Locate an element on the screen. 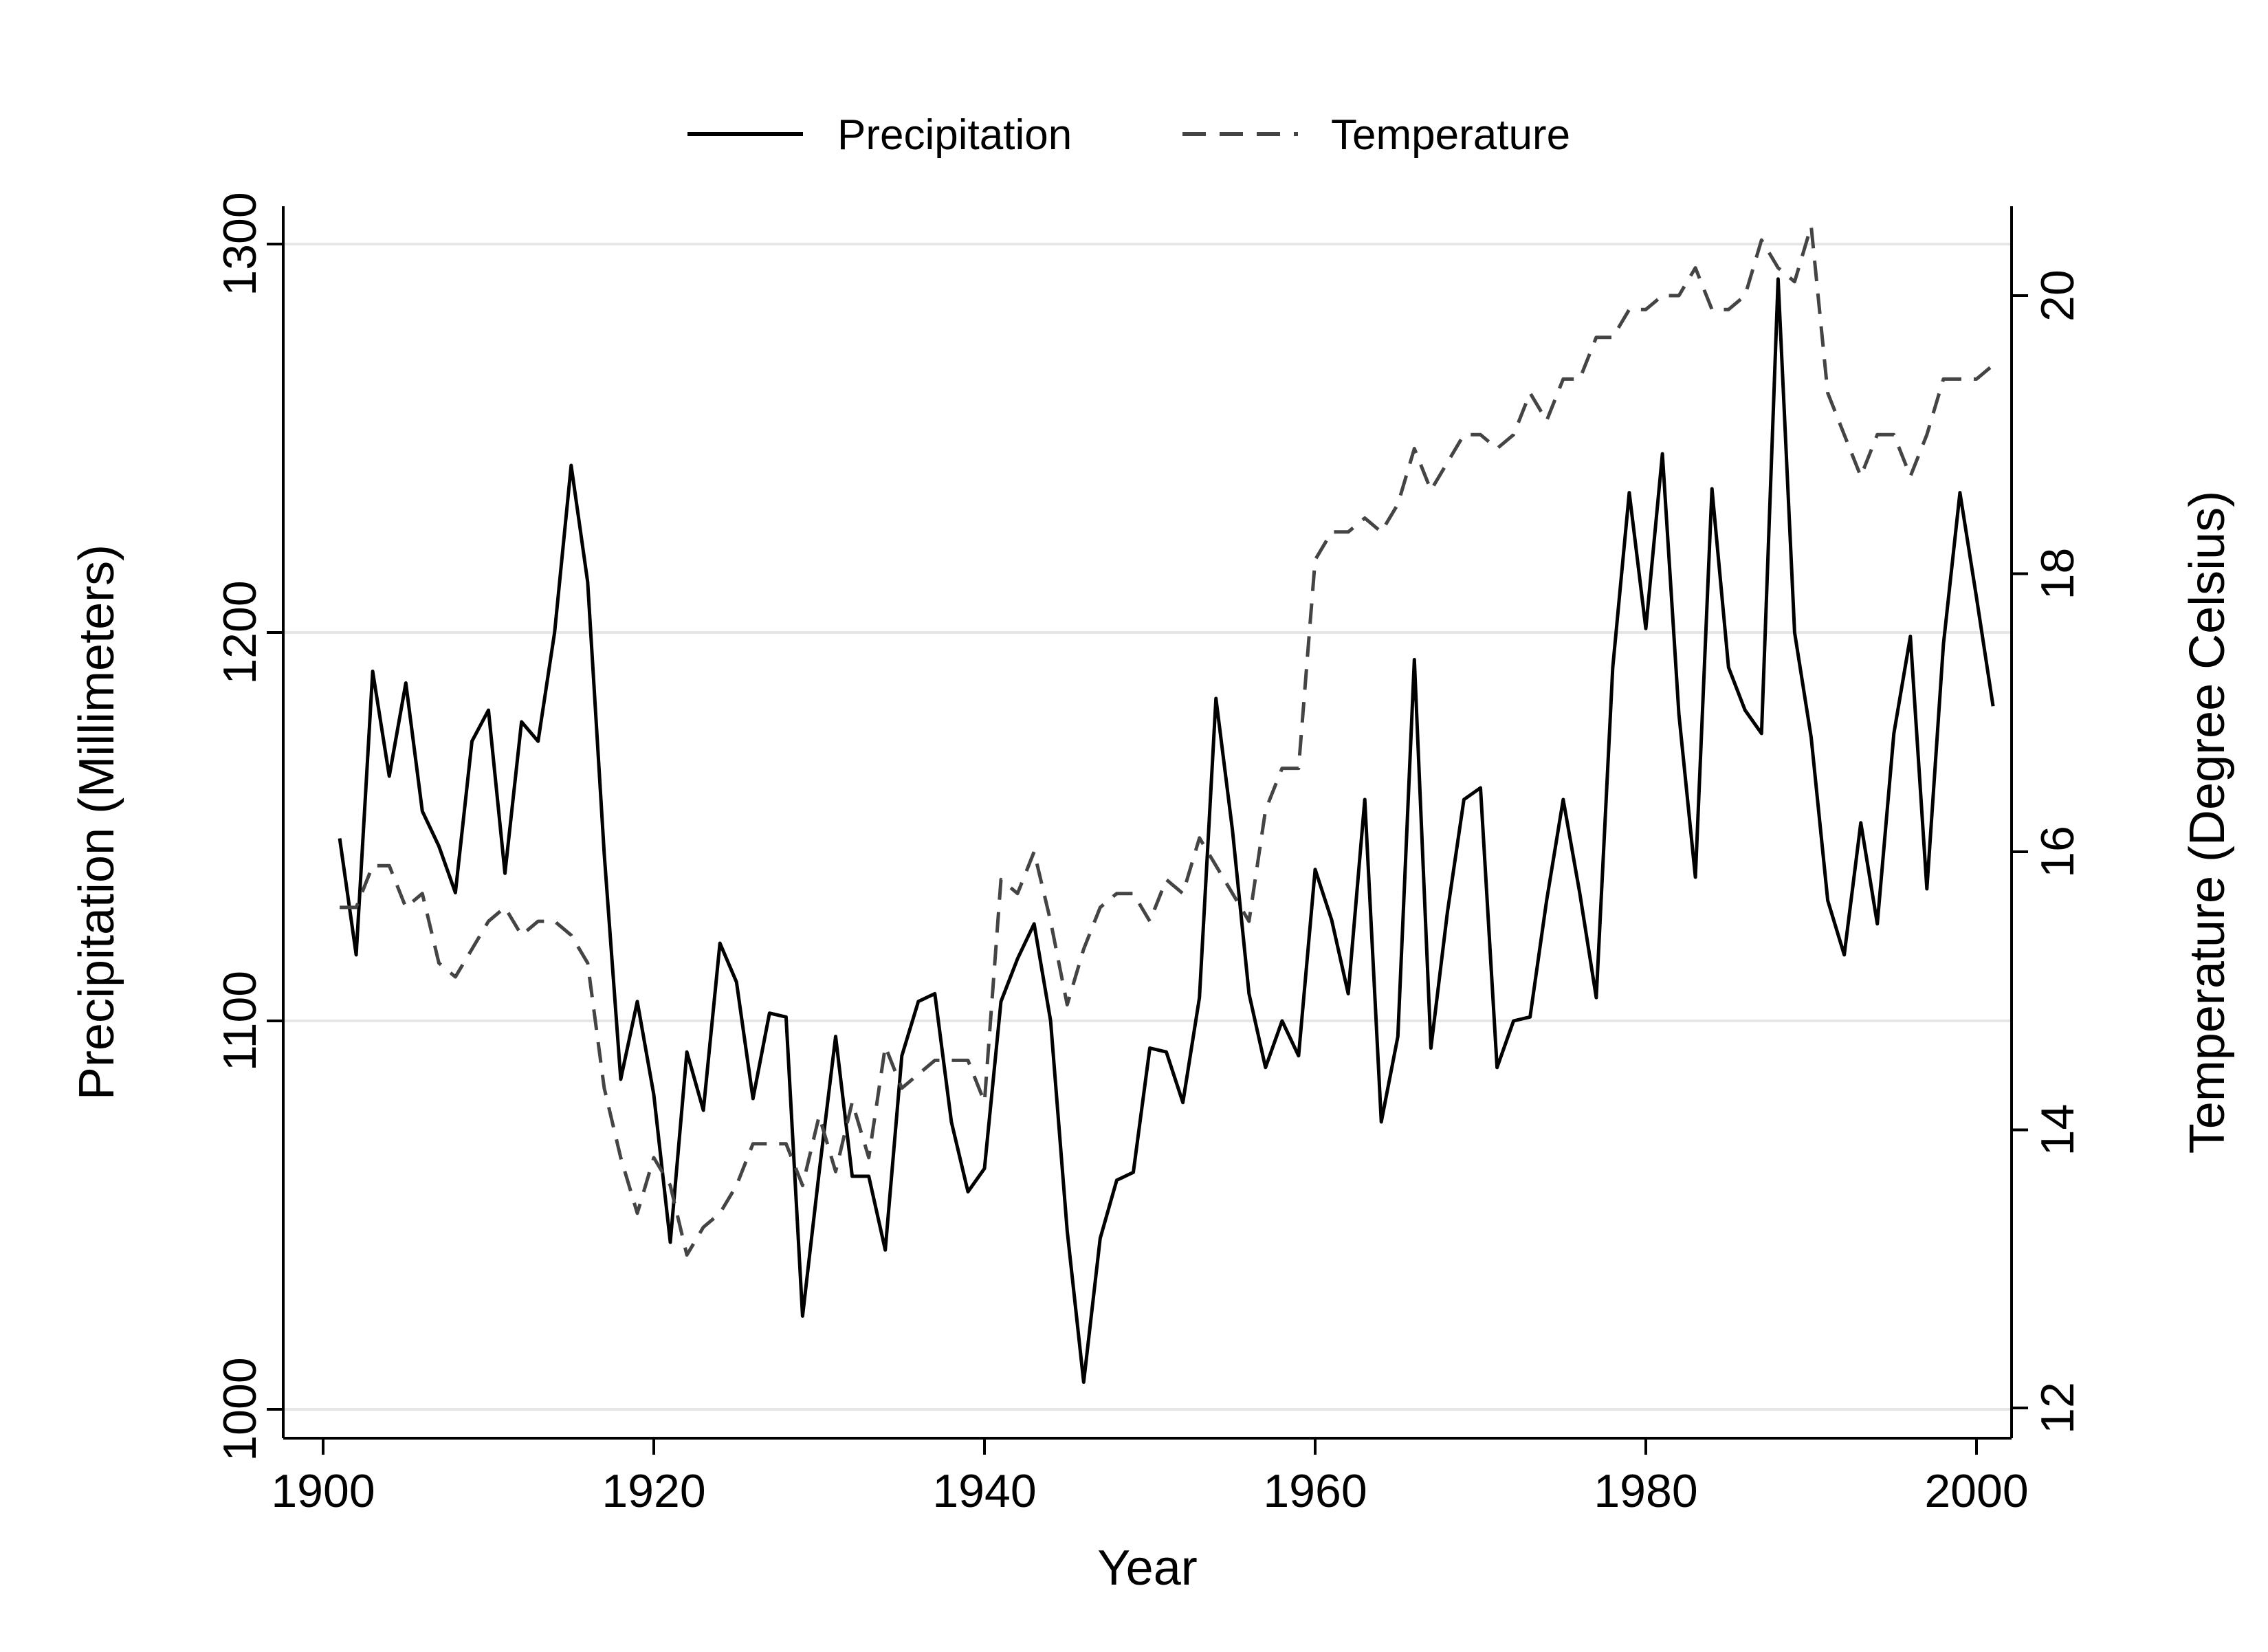 This screenshot has height=1652, width=2268. y-tick-label: 1300 is located at coordinates (240, 244).